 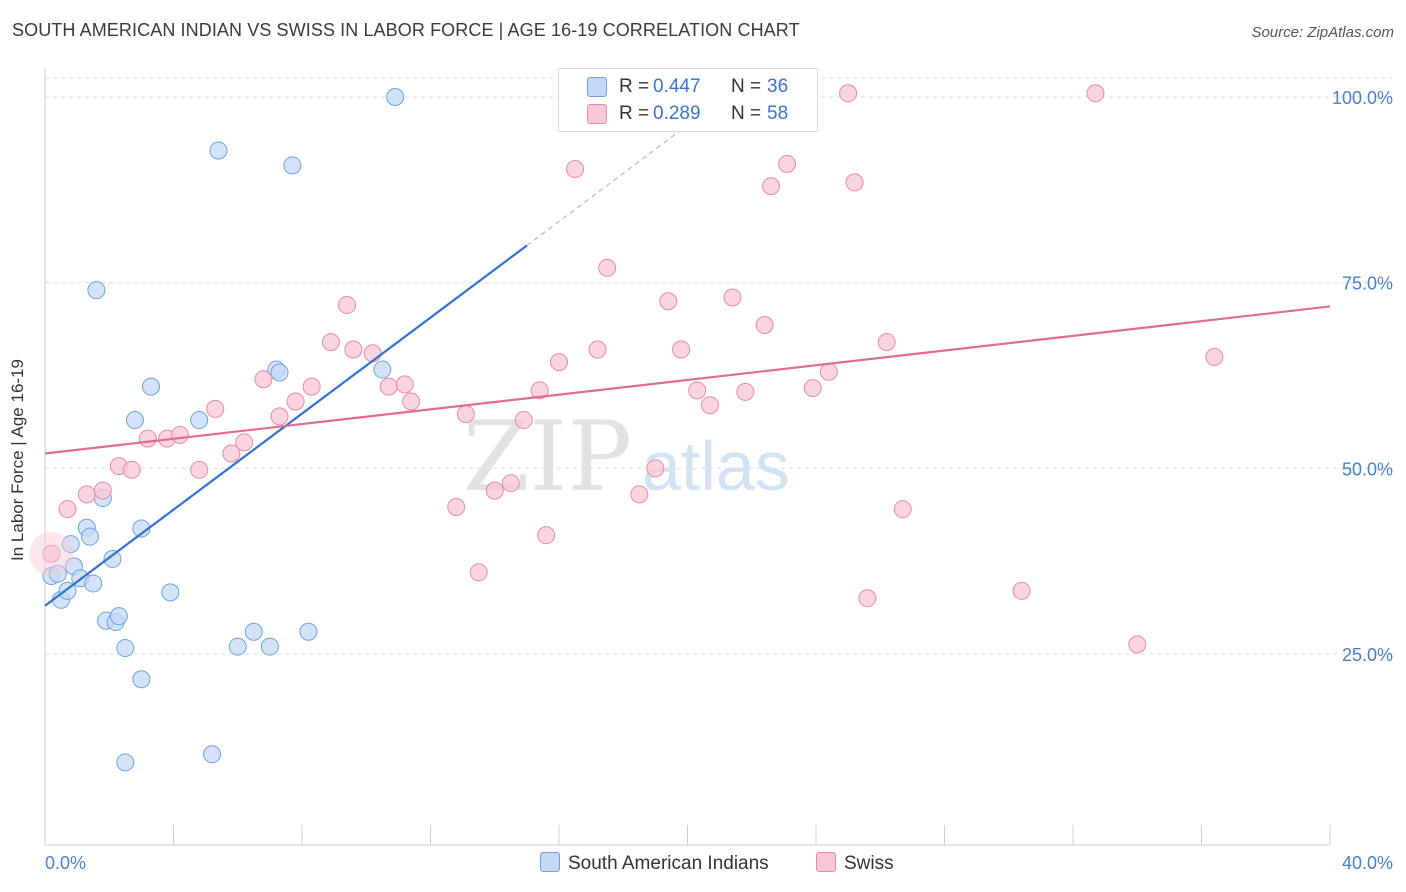 I want to click on trend-line-extension, so click(x=607, y=185).